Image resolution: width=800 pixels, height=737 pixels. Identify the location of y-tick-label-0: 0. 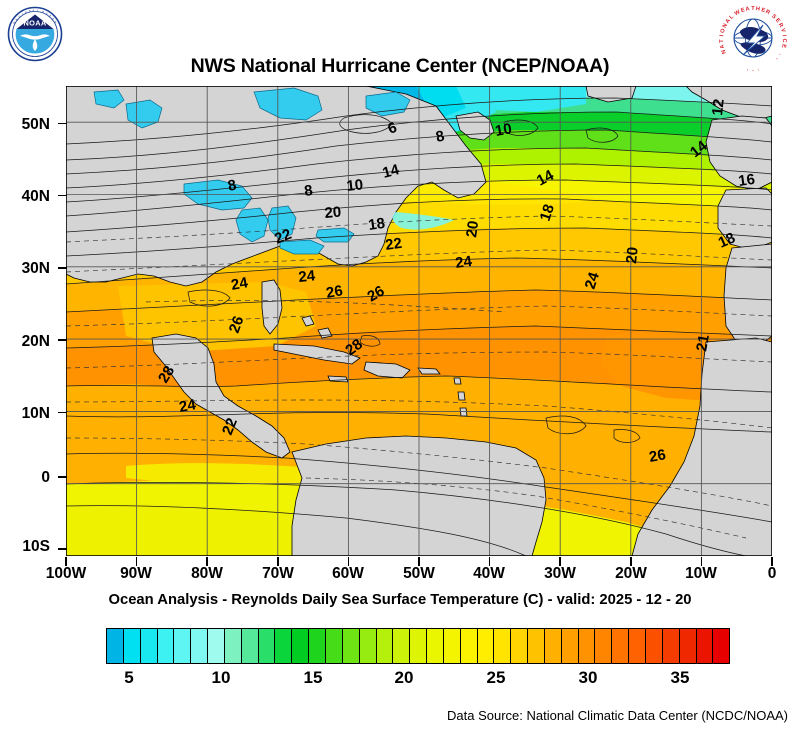
(45, 477).